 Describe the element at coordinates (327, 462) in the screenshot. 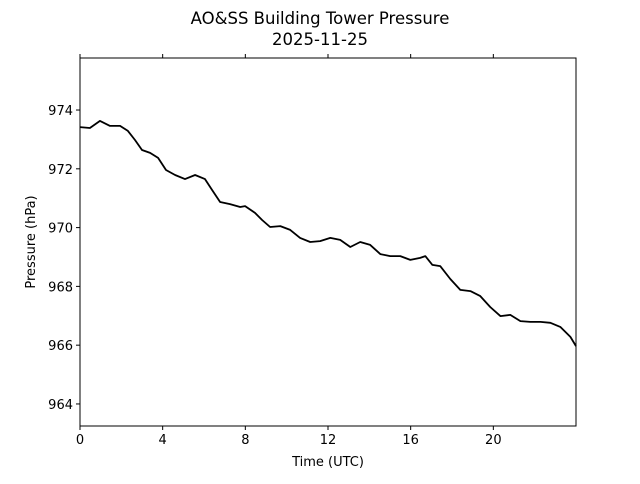

I see `x-axis-label: Time (UTC)` at that location.